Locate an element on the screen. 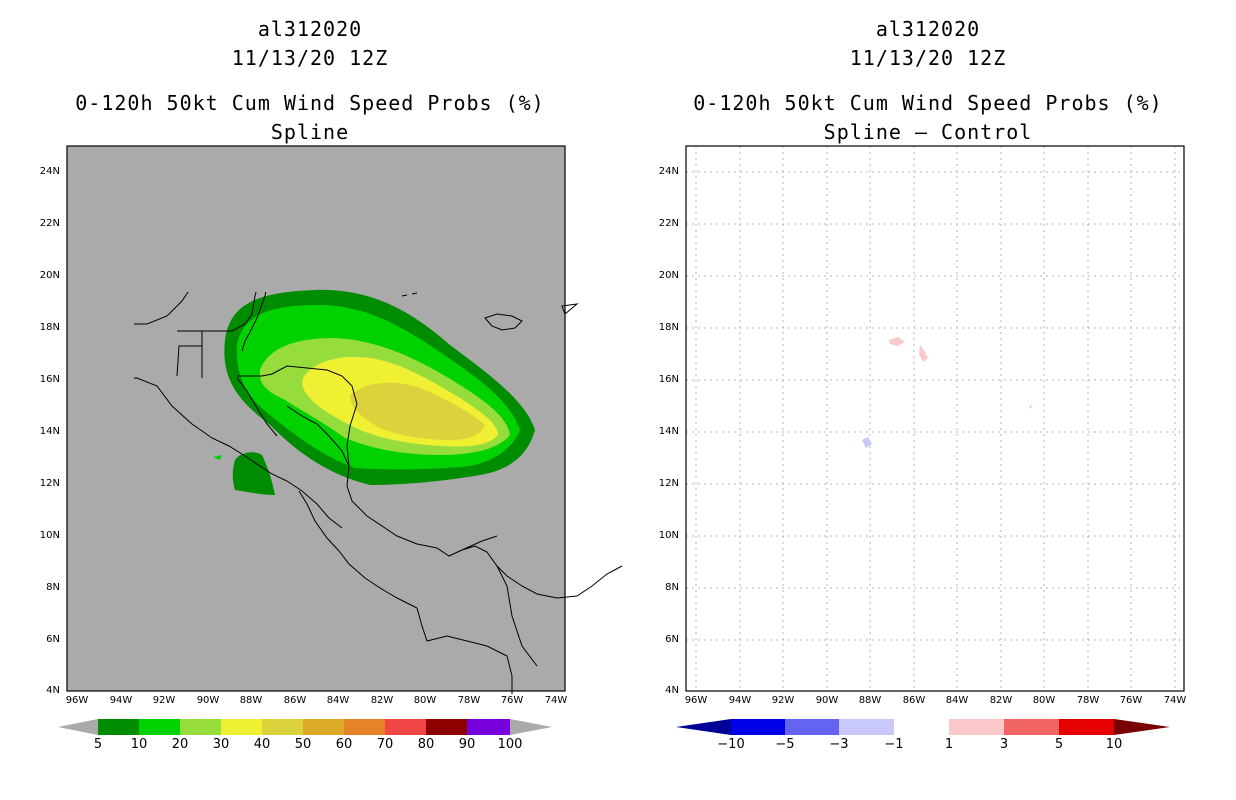  left-colorbar-label: 60 is located at coordinates (344, 744).